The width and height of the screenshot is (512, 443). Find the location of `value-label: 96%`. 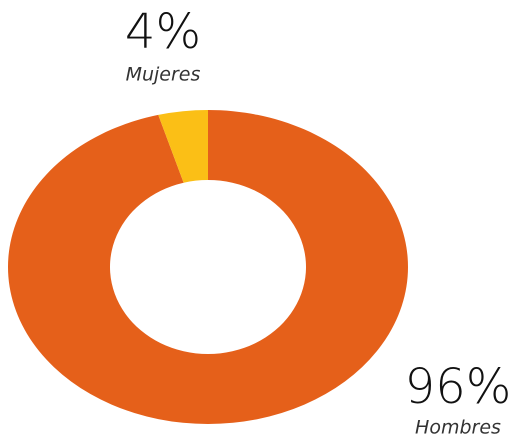

value-label: 96% is located at coordinates (458, 387).